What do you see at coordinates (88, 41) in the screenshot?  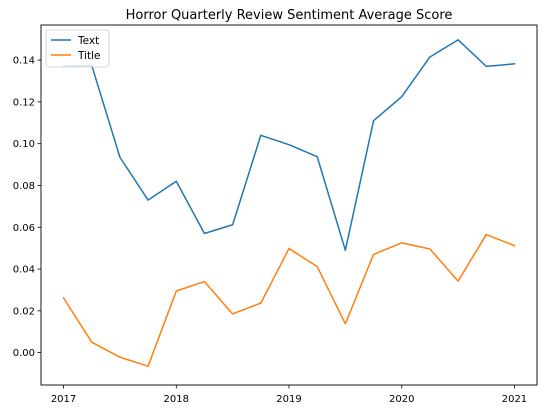 I see `legend-label-text: Text` at bounding box center [88, 41].